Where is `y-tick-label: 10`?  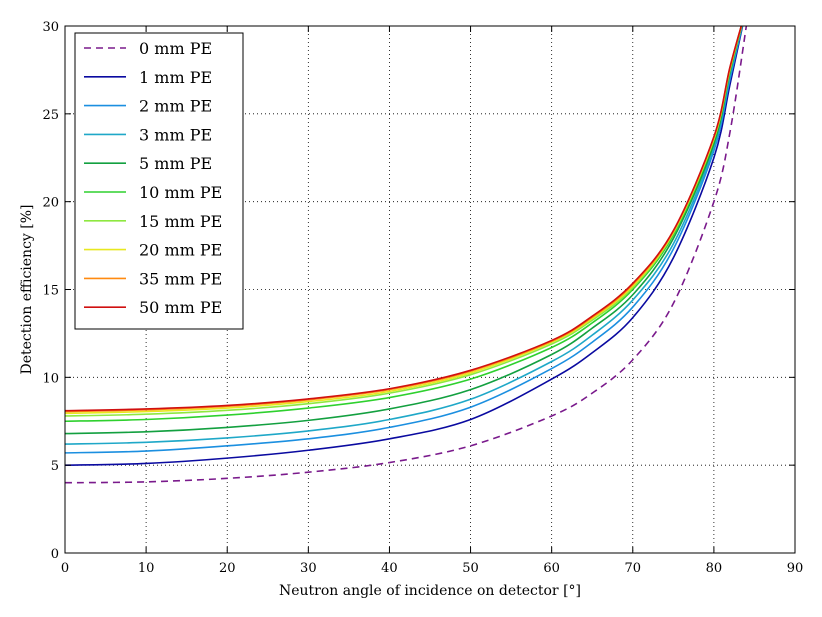 y-tick-label: 10 is located at coordinates (50, 378).